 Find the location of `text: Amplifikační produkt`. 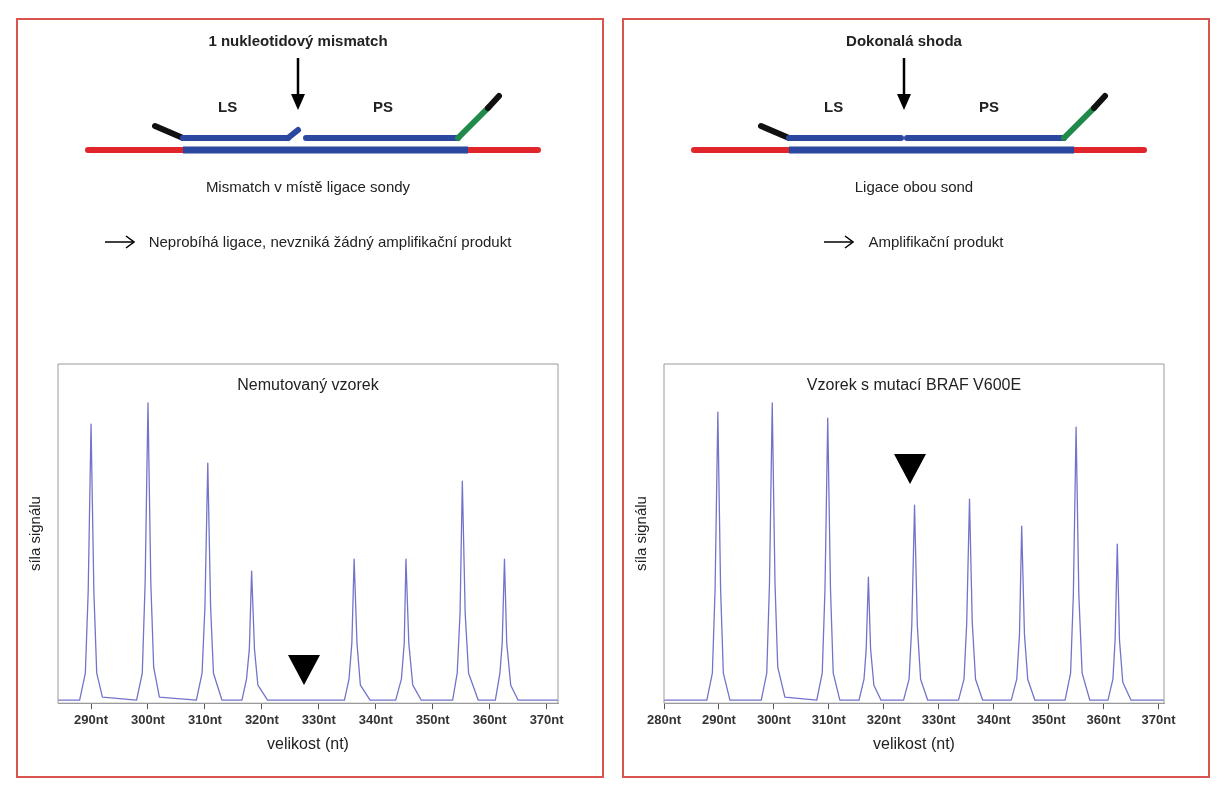

text: Amplifikační produkt is located at coordinates (936, 241).